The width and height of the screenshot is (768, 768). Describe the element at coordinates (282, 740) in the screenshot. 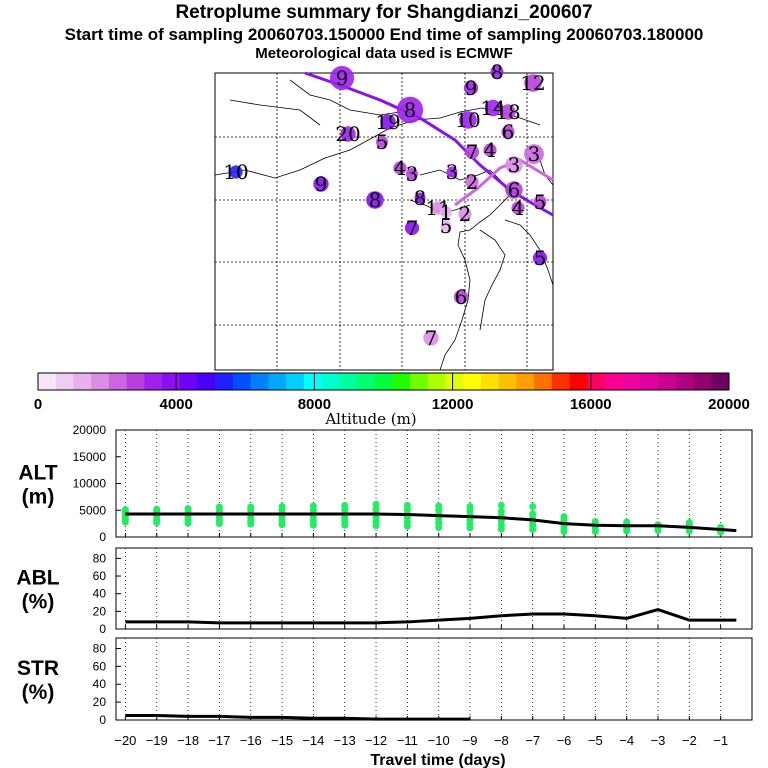

I see `x-tick-label: −15` at that location.